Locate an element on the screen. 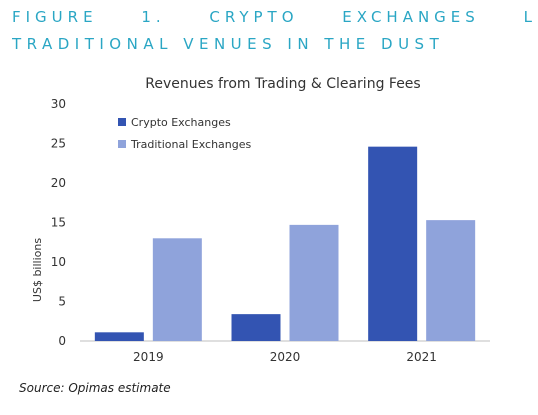 The height and width of the screenshot is (415, 538). bar-crypto-exchanges-2021 is located at coordinates (393, 243).